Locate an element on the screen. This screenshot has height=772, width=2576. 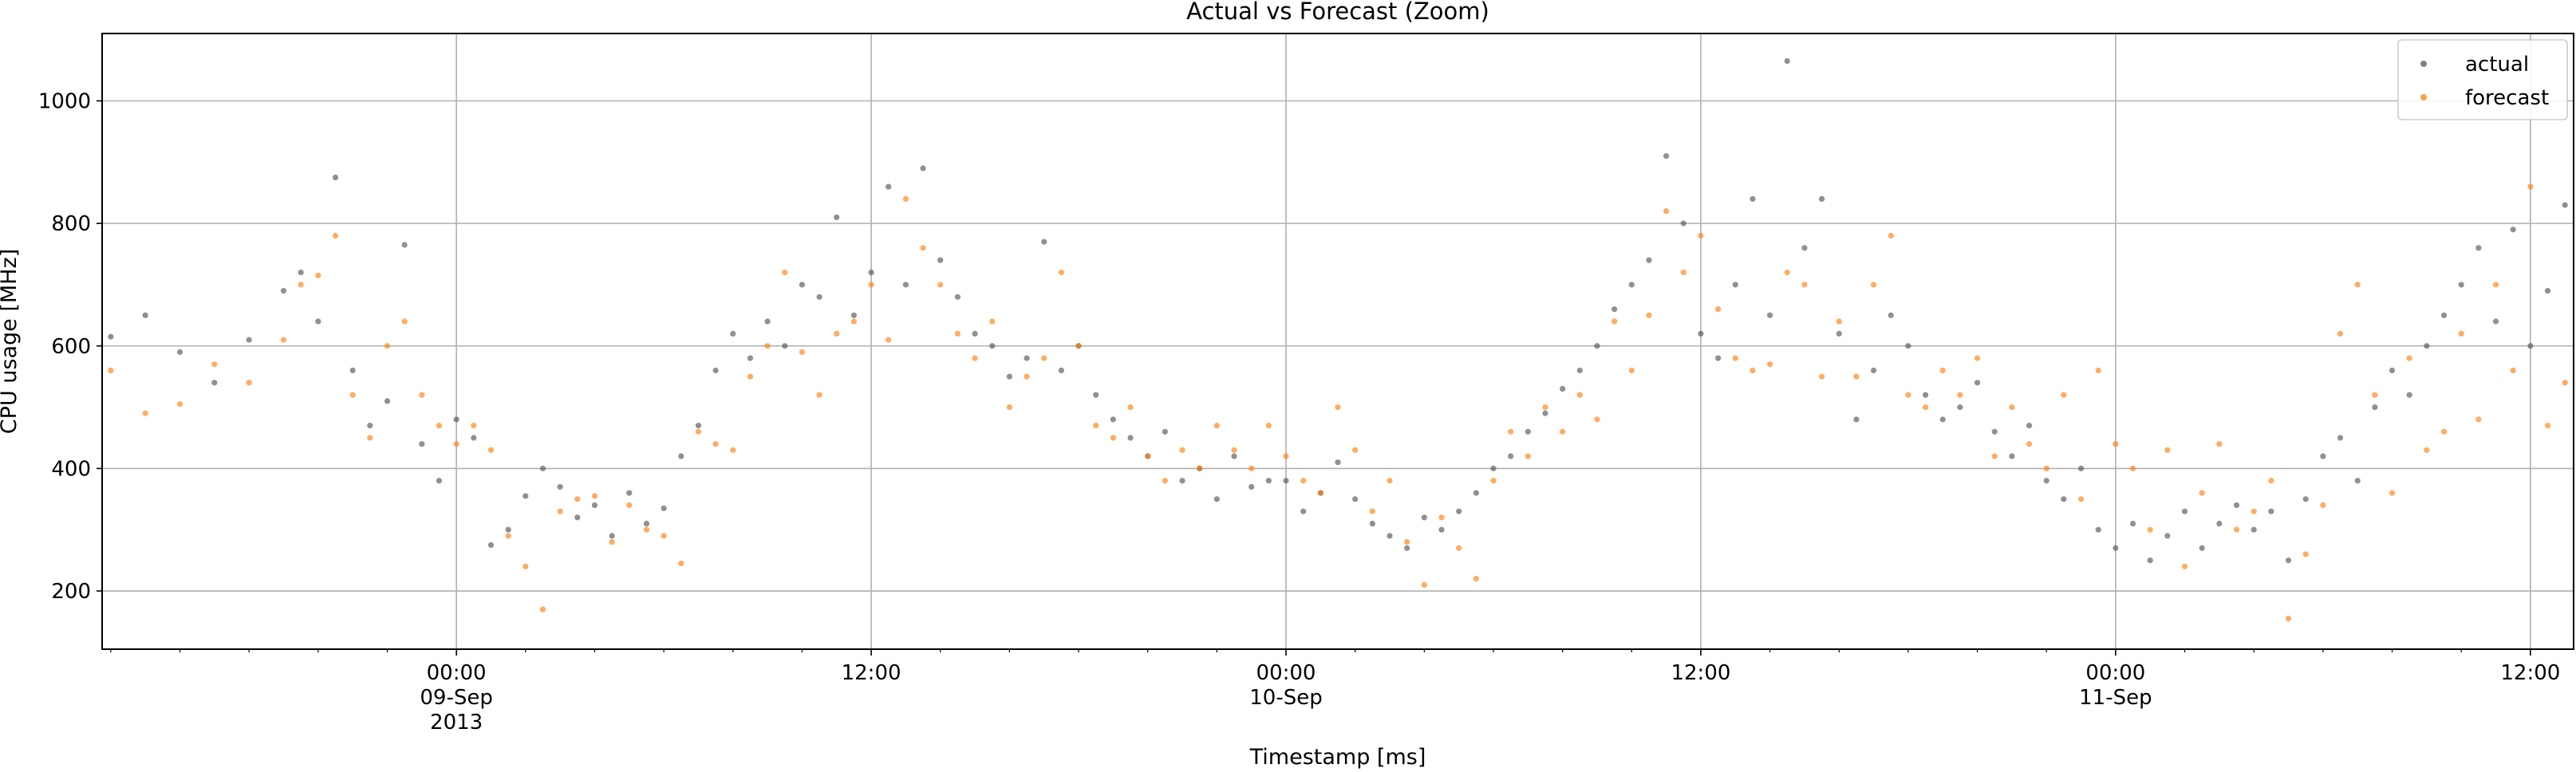
legend-marker-forecast is located at coordinates (2423, 97).